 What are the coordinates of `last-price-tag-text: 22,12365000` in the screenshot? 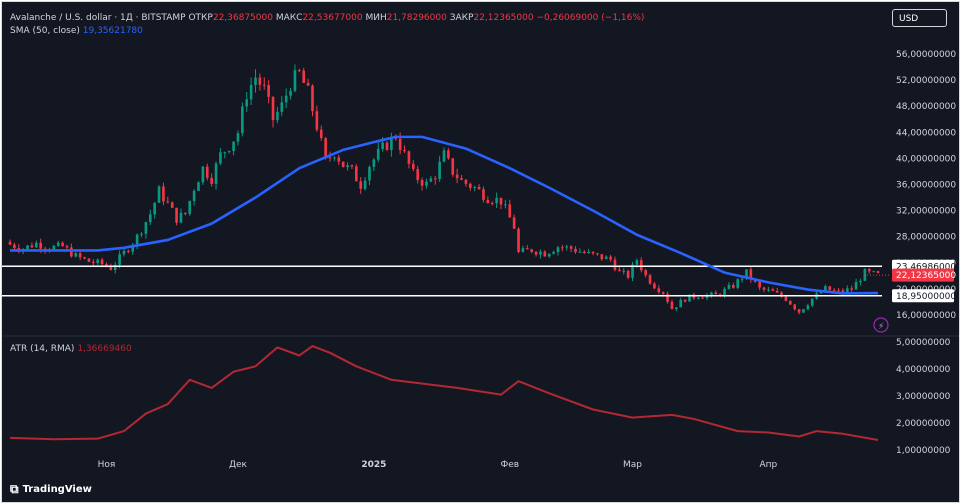 It's located at (926, 276).